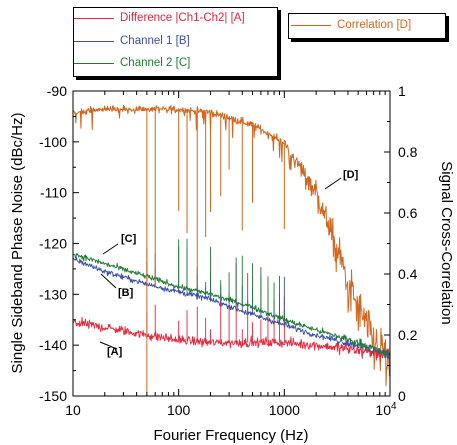 The width and height of the screenshot is (457, 445). What do you see at coordinates (446, 242) in the screenshot?
I see `y-axis-right-label: Signal Cross-Correlation` at bounding box center [446, 242].